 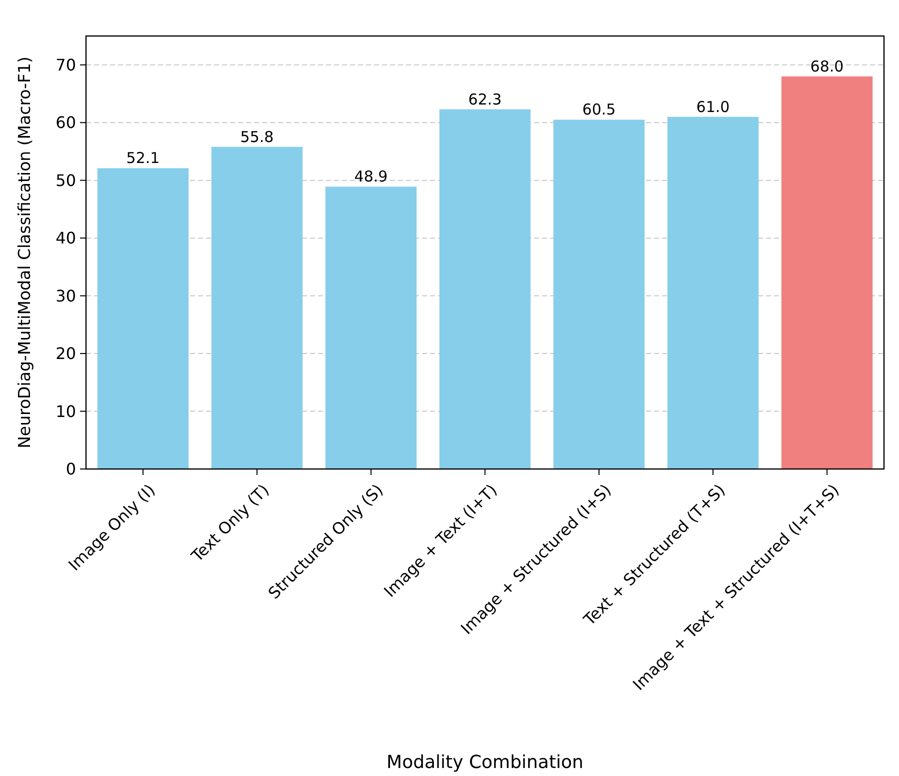 What do you see at coordinates (24, 252) in the screenshot?
I see `y-axis-title: NeuroDiag-MultiModal Classification (Macro-F1)` at bounding box center [24, 252].